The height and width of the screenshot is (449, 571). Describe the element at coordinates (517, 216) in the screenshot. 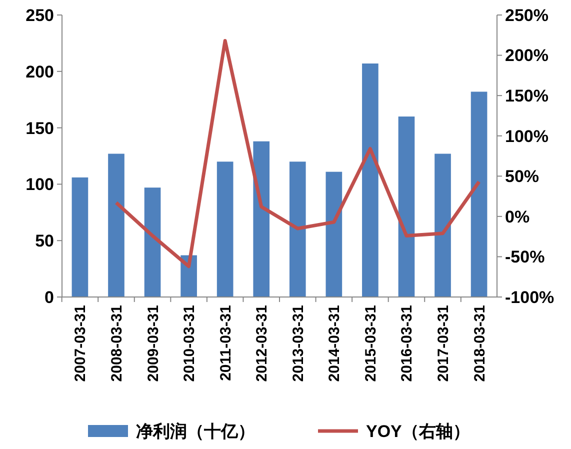

I see `y2-tick-label: 0%` at that location.